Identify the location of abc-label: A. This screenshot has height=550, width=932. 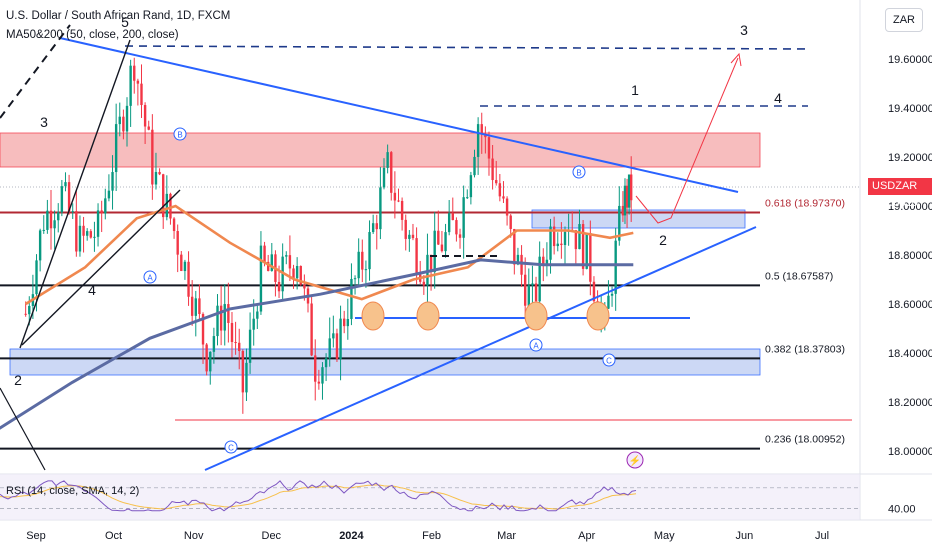
(150, 278).